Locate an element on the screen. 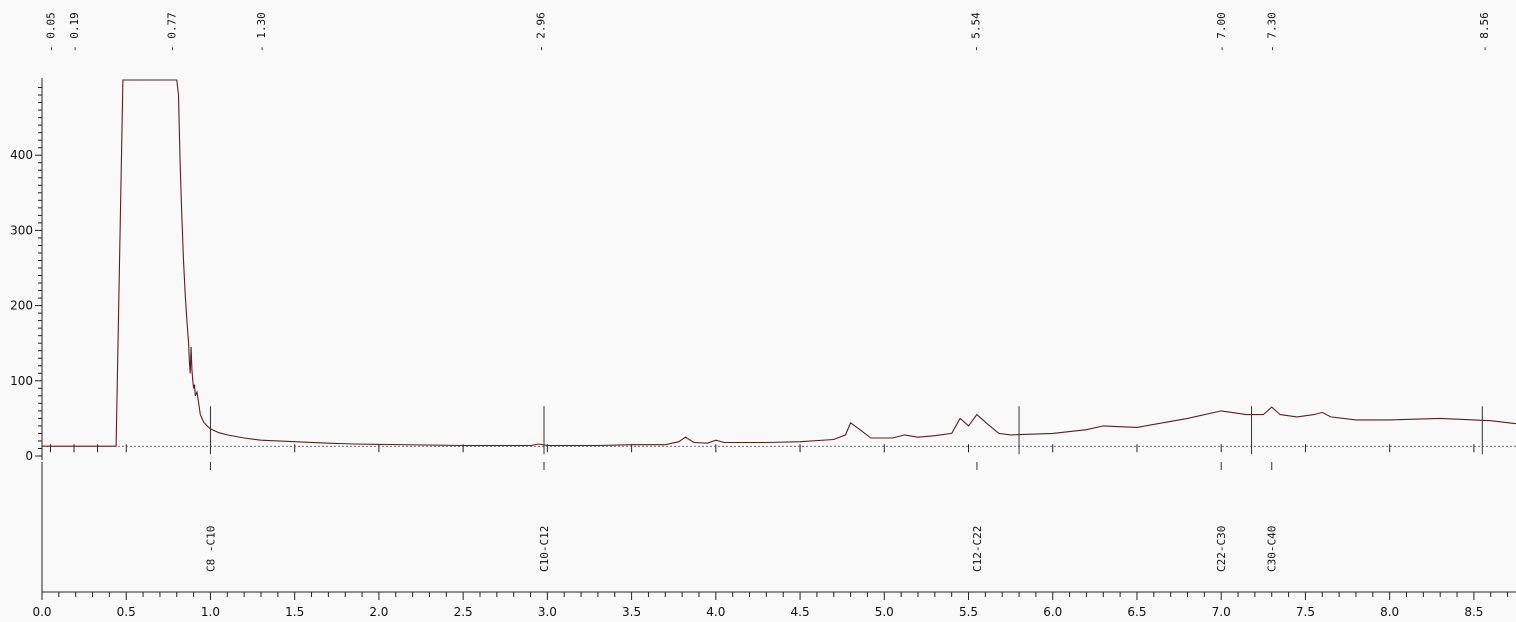 Image resolution: width=1516 pixels, height=622 pixels. x-tick-label: 2.0 is located at coordinates (378, 612).